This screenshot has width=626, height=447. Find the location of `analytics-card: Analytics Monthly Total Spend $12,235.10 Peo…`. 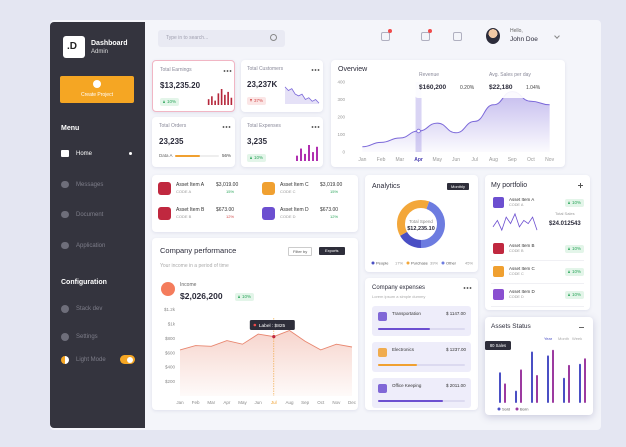

analytics-card: Analytics Monthly Total Spend $12,235.10 Peo… is located at coordinates (421, 223).